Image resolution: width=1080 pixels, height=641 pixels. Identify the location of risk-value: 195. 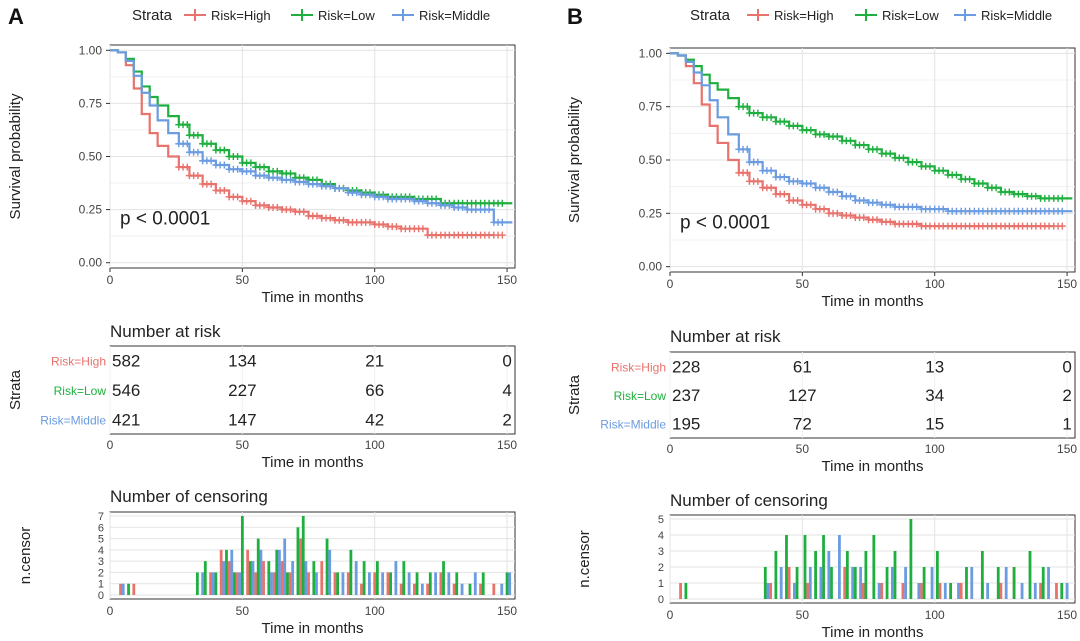
(686, 424).